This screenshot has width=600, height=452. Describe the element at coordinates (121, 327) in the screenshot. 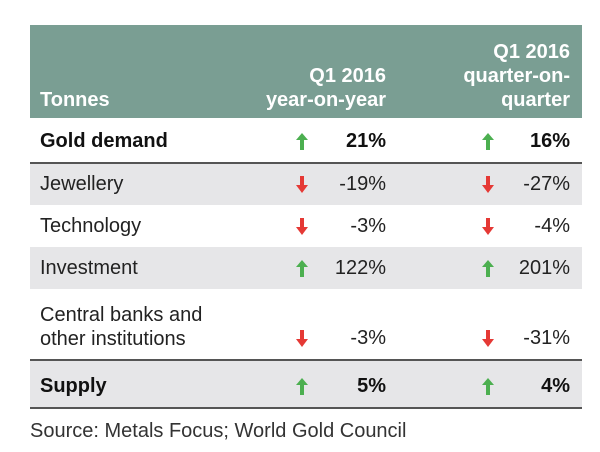

I see `row-label: Central banks and other institutions` at that location.